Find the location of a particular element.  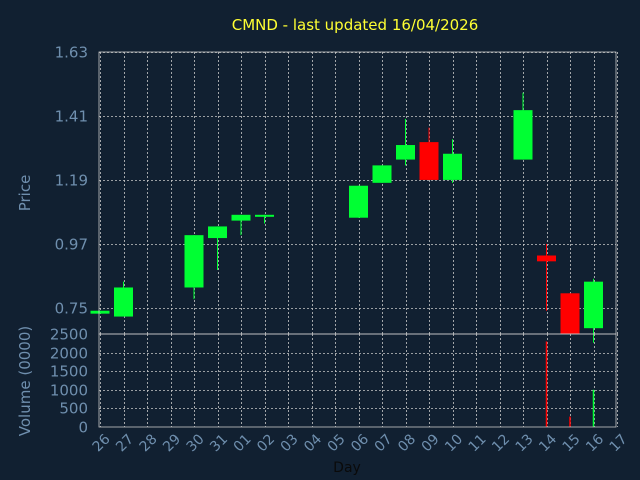

price-y-tick-label: 1.63 is located at coordinates (71, 53).